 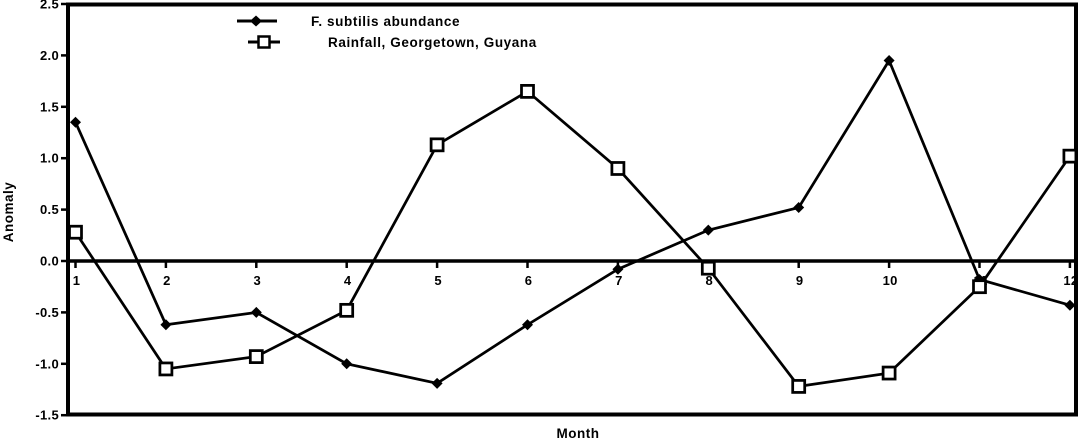 I want to click on y-tick-label: 2.0, so click(x=49, y=55).